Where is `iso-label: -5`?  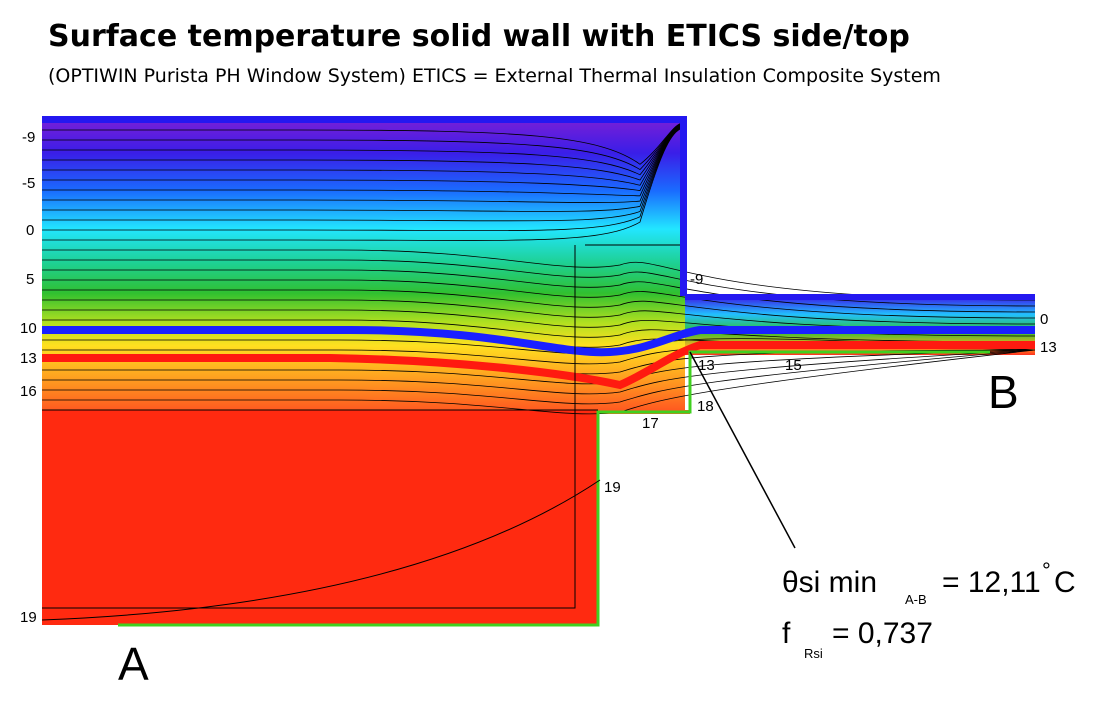 iso-label: -5 is located at coordinates (28, 183).